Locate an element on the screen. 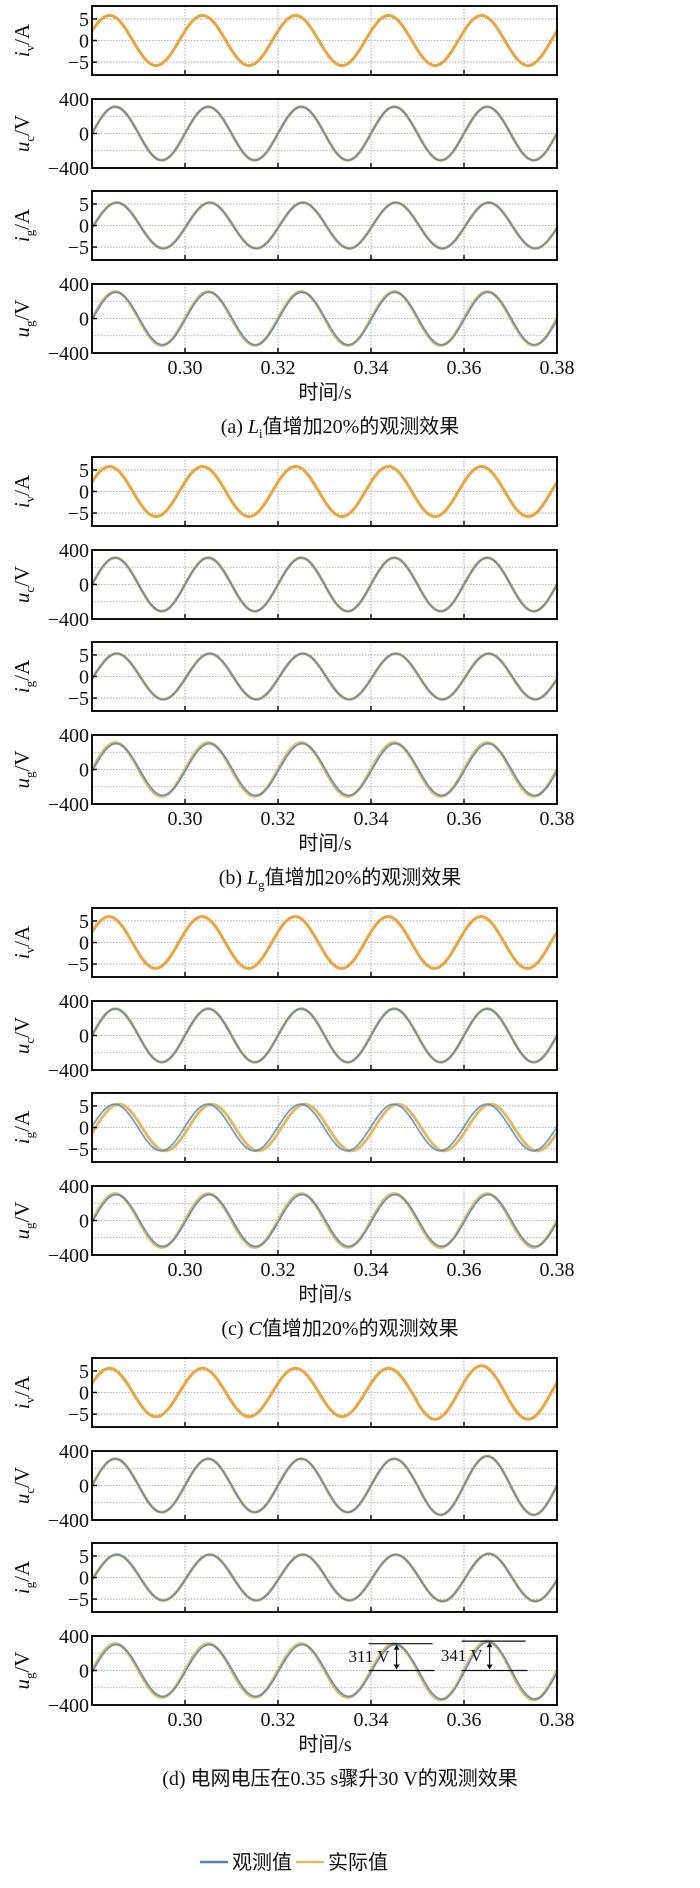 This screenshot has width=700, height=1888. x-tick-label: 0.32 is located at coordinates (278, 1720).